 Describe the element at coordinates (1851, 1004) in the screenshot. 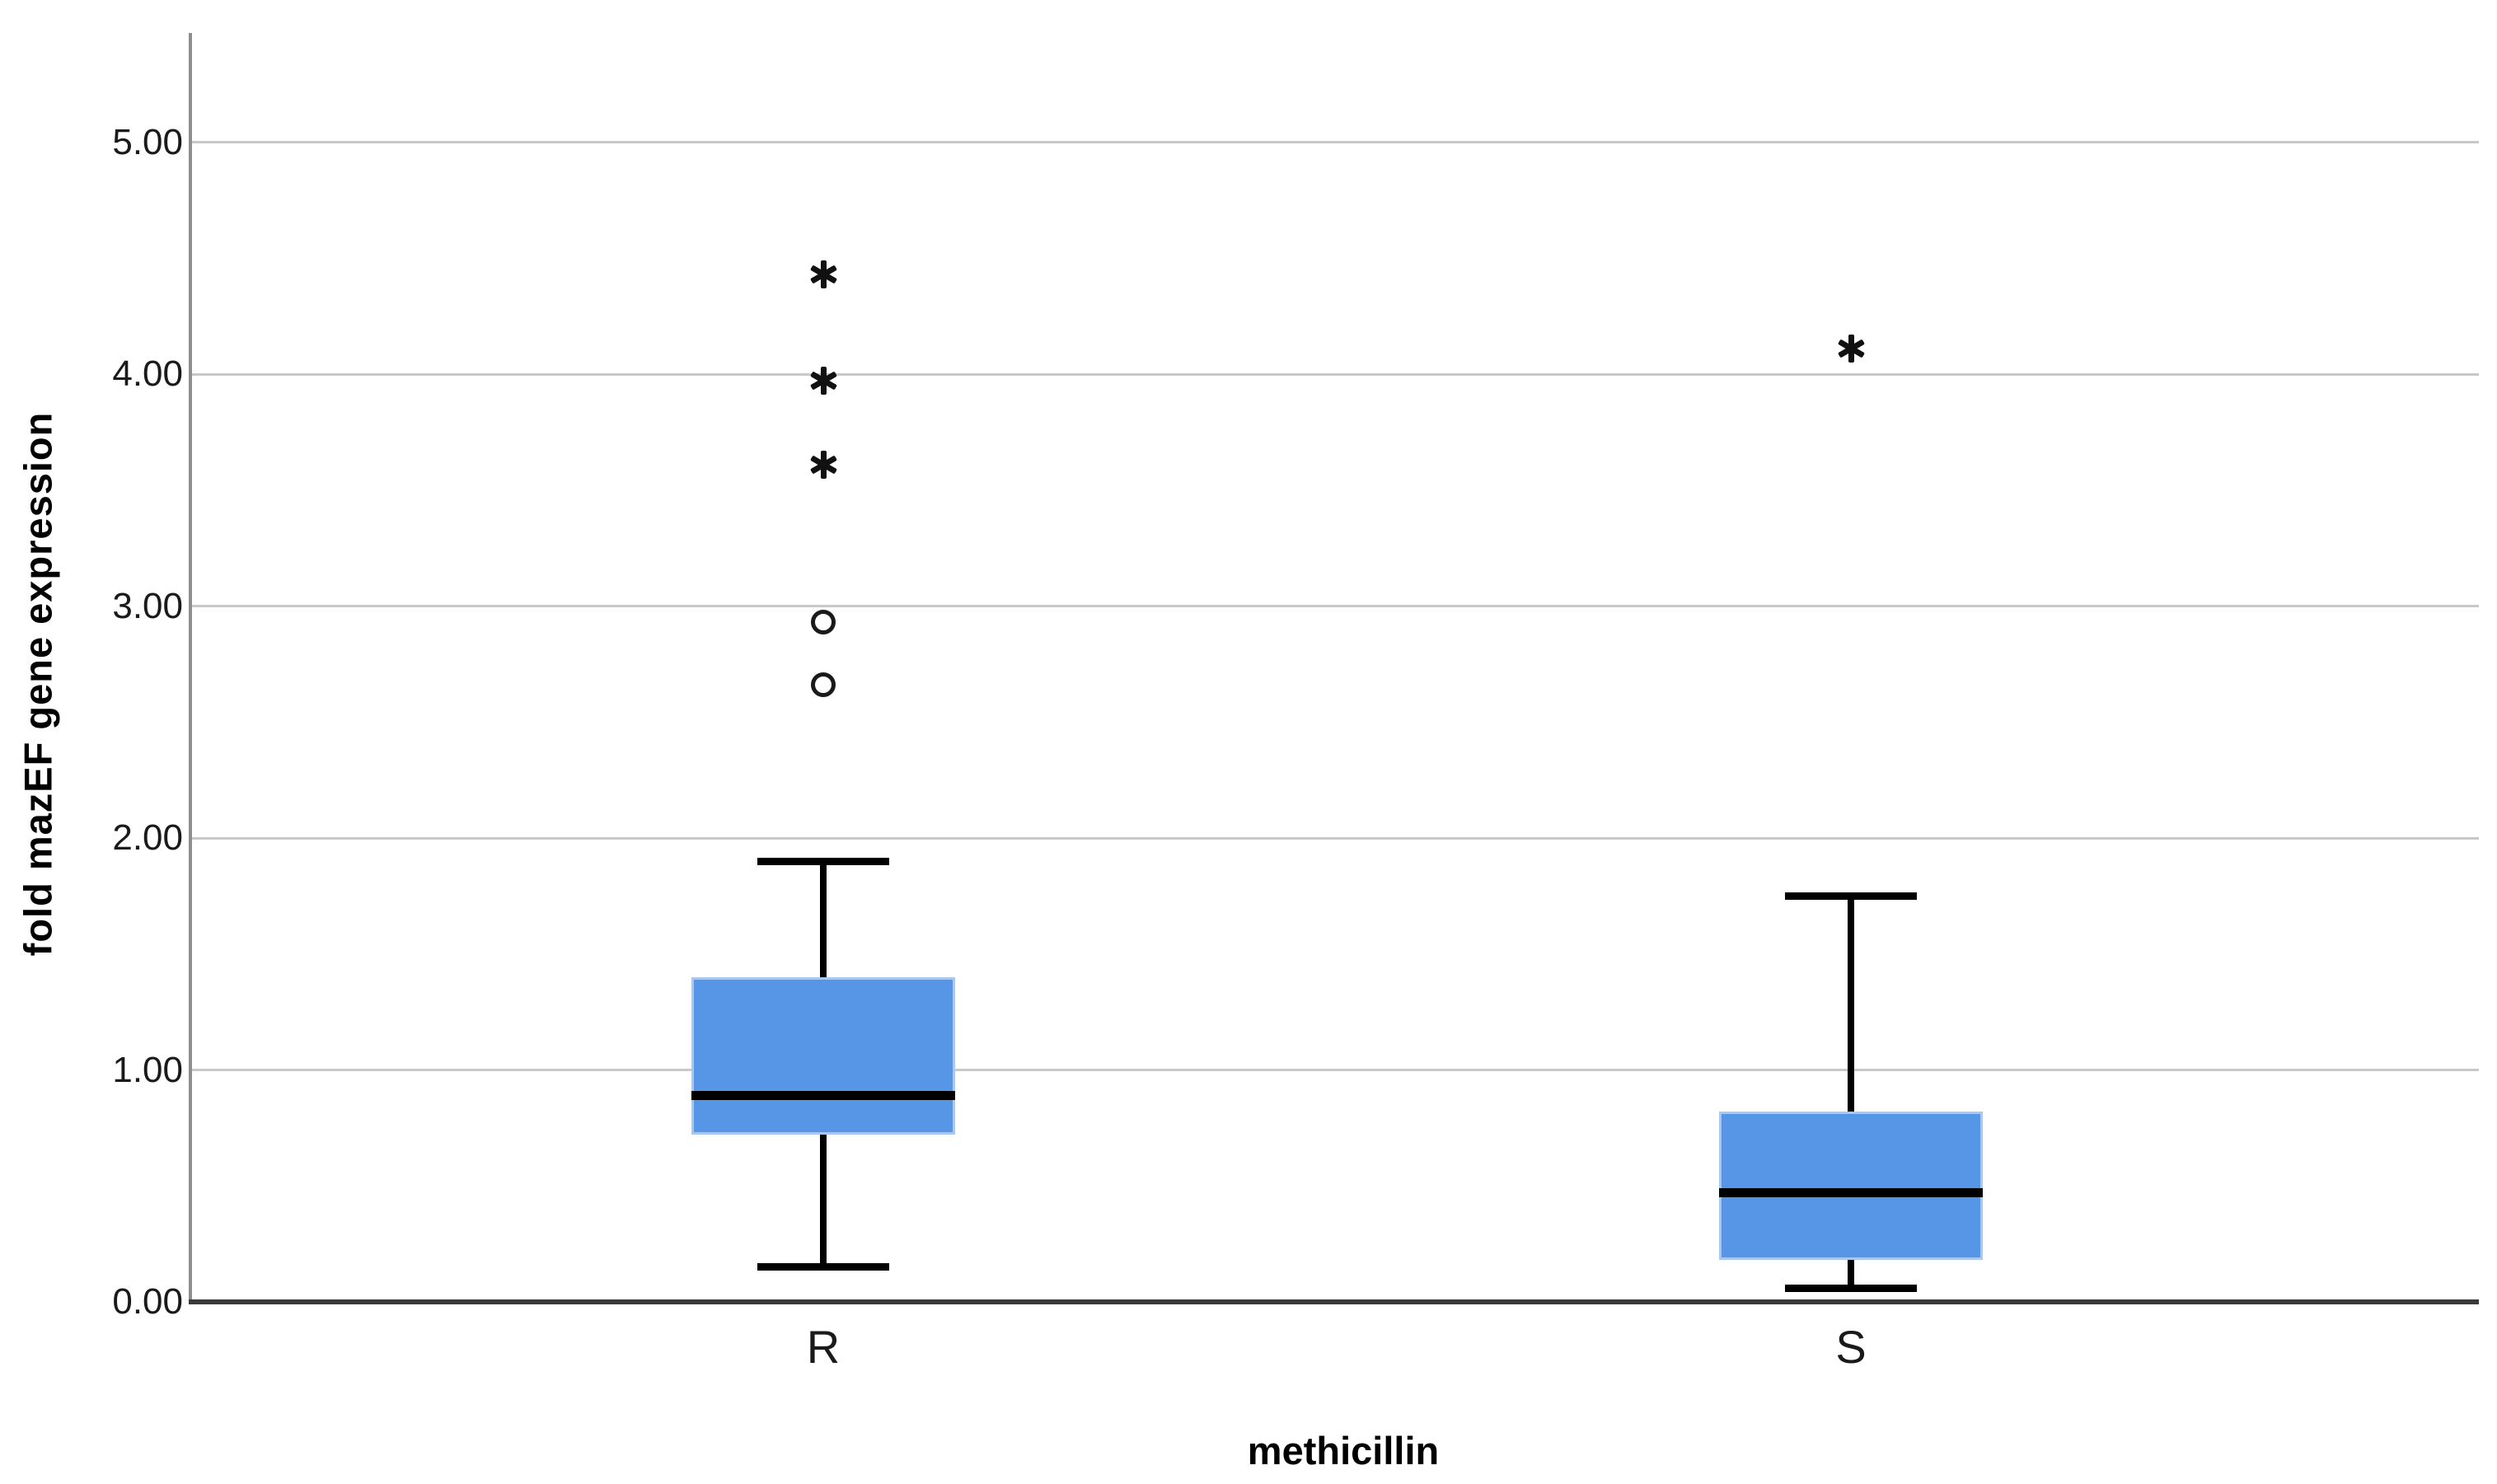

I see `upper-whisker-S` at that location.